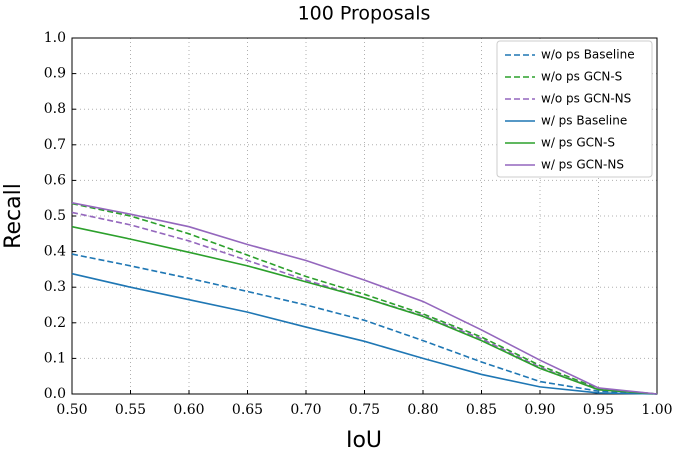 This screenshot has height=462, width=675. What do you see at coordinates (55, 252) in the screenshot?
I see `y-tick-label: 0.4` at bounding box center [55, 252].